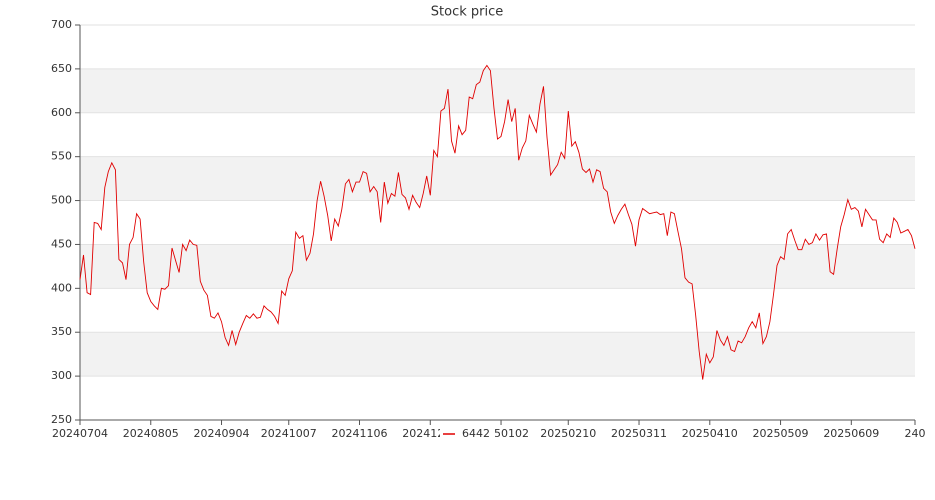  What do you see at coordinates (467, 12) in the screenshot?
I see `chart-title: Stock price` at bounding box center [467, 12].